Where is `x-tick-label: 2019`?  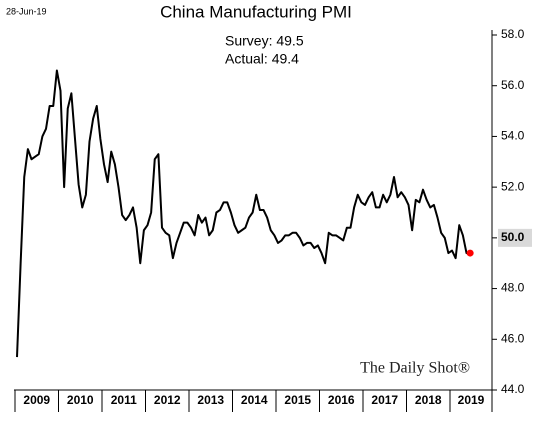 x-tick-label: 2019 is located at coordinates (471, 400).